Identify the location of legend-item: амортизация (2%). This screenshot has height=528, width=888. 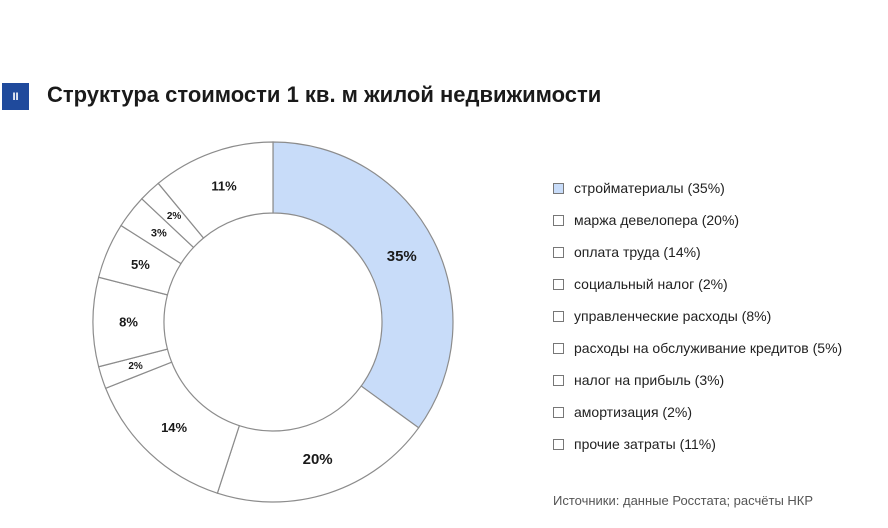
(697, 412).